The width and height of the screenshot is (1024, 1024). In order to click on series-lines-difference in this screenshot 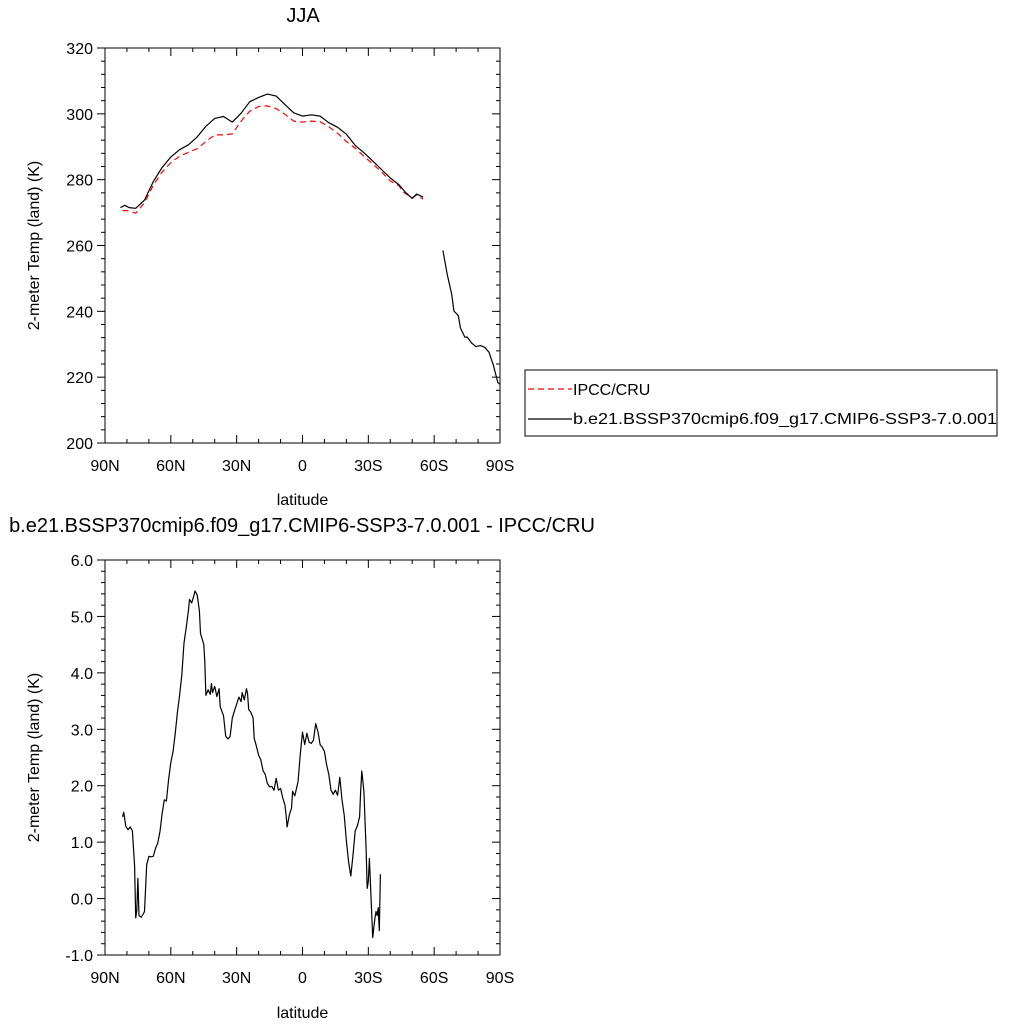, I will do `click(251, 764)`.